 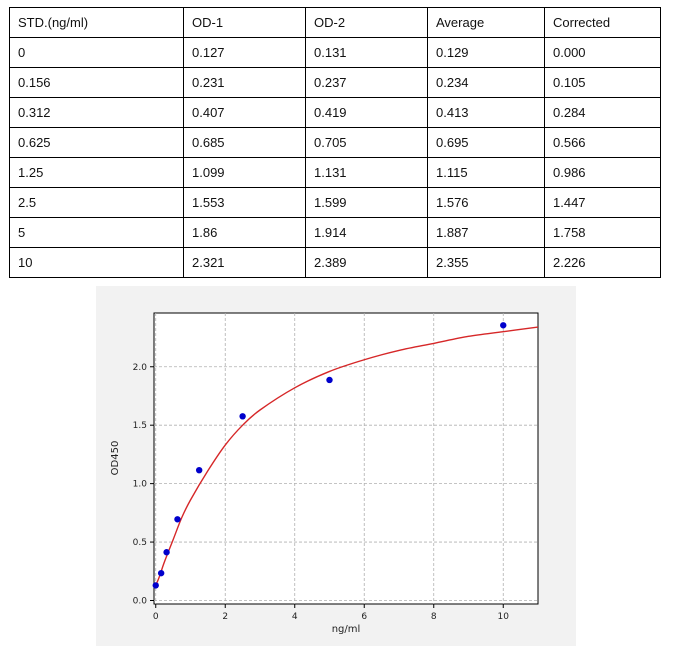 What do you see at coordinates (602, 82) in the screenshot?
I see `cell-corrected: 0.105` at bounding box center [602, 82].